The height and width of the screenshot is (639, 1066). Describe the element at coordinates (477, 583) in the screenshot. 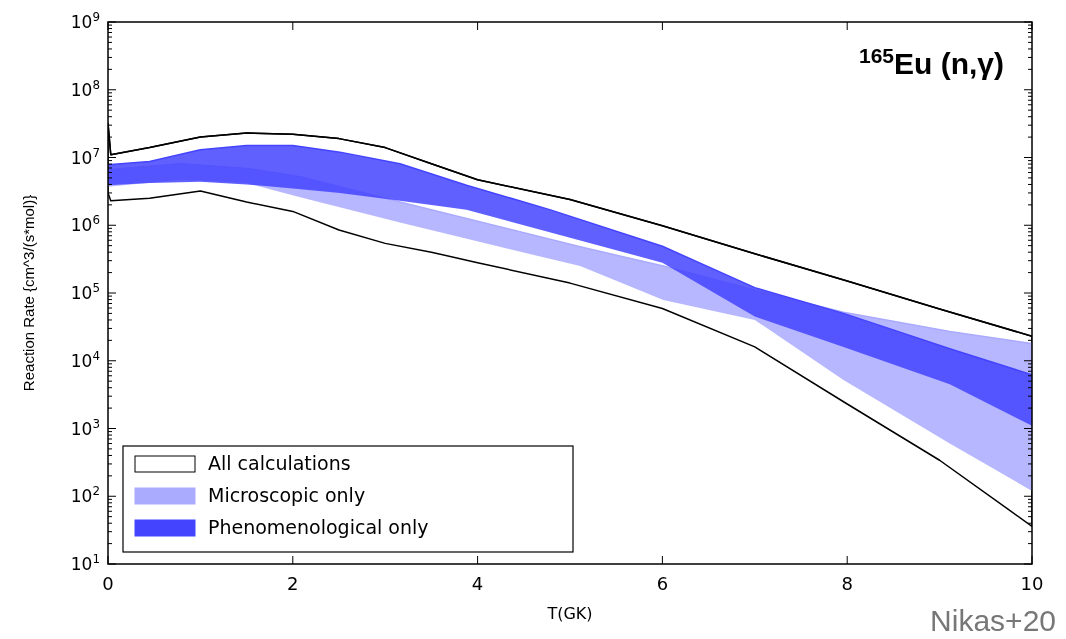

I see `x-tick-label: 4` at that location.